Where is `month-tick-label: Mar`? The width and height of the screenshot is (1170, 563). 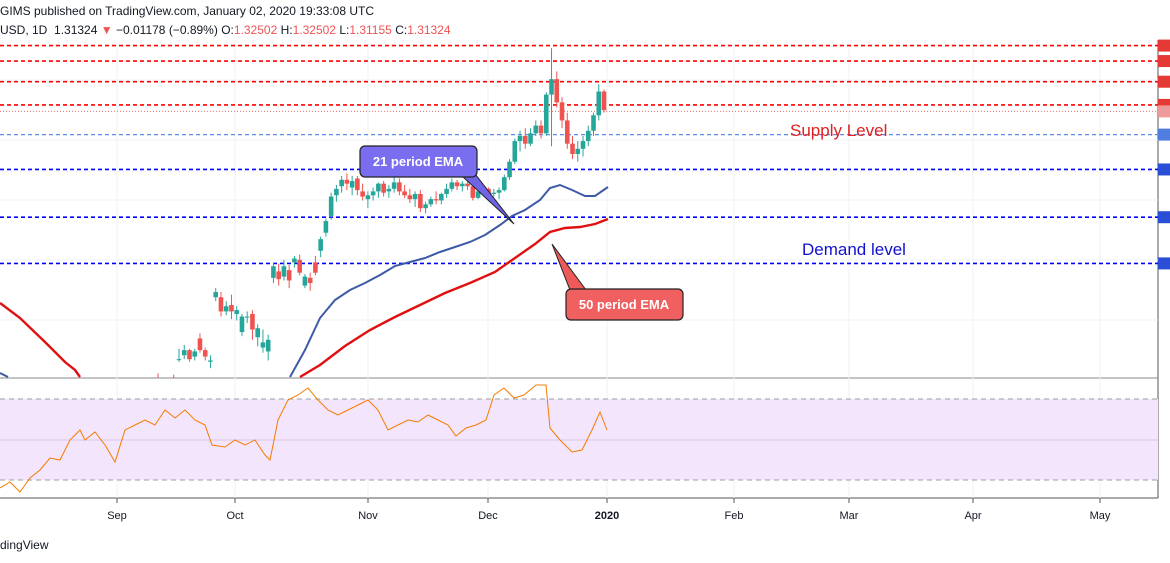 month-tick-label: Mar is located at coordinates (849, 516).